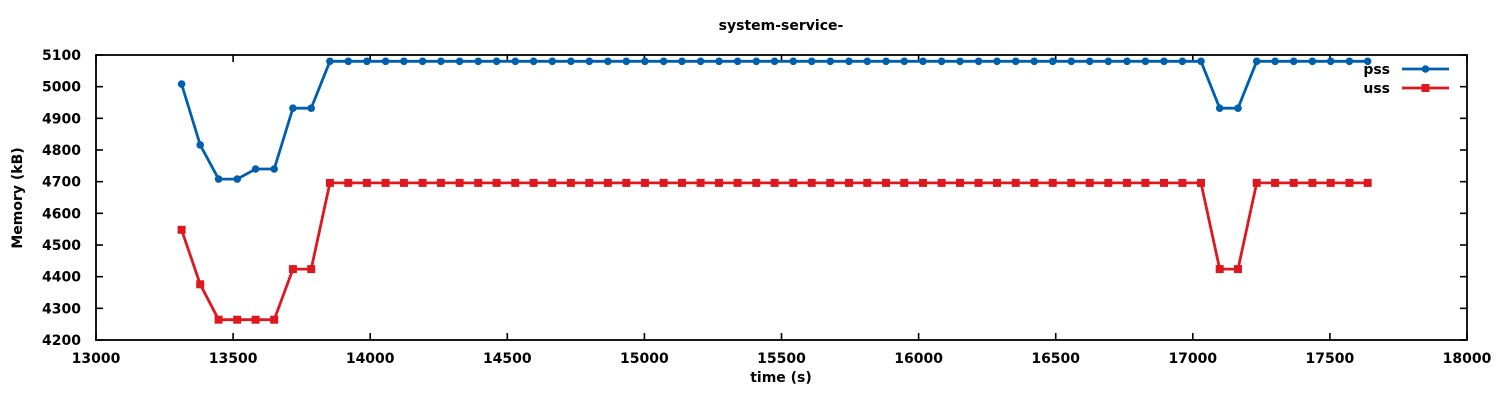 The width and height of the screenshot is (1500, 400). Describe the element at coordinates (61, 246) in the screenshot. I see `y-tick-label: 4500` at that location.